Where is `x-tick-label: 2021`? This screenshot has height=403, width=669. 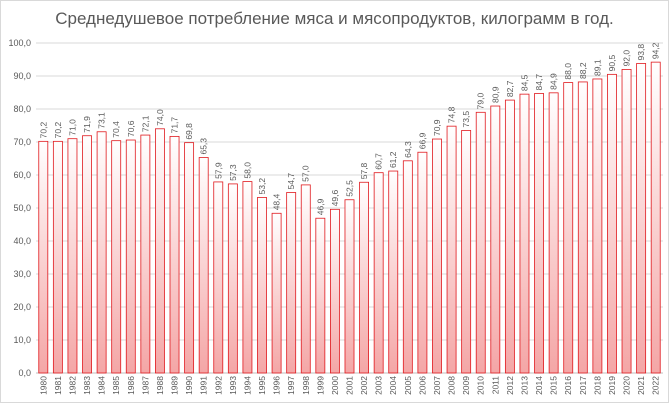 x-tick-label: 2021 is located at coordinates (641, 385).